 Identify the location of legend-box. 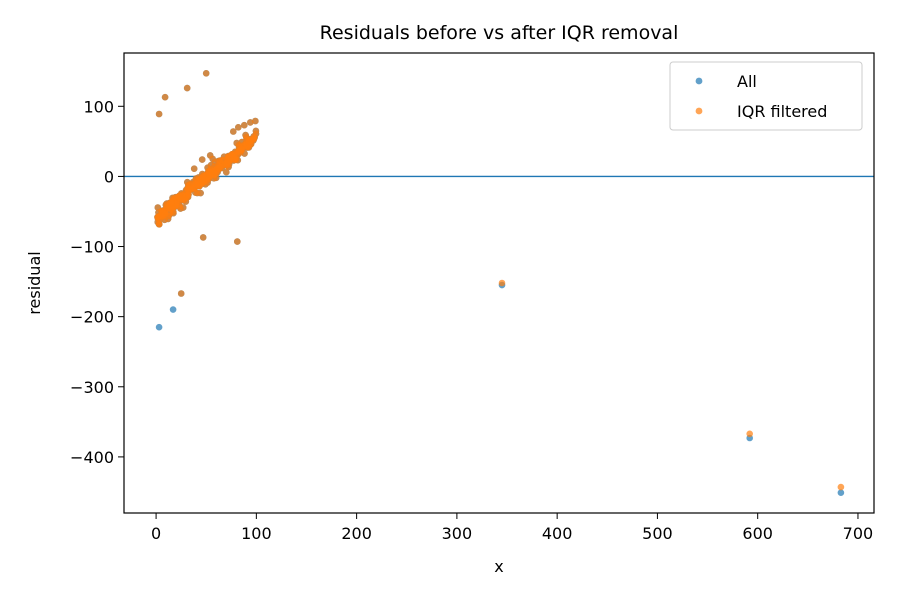
(766, 96).